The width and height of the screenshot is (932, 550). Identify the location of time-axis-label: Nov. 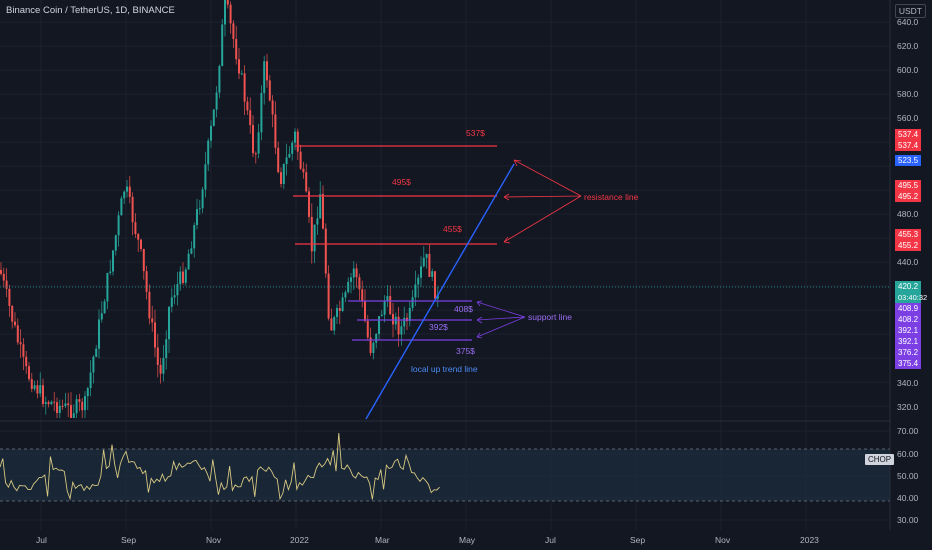
(723, 540).